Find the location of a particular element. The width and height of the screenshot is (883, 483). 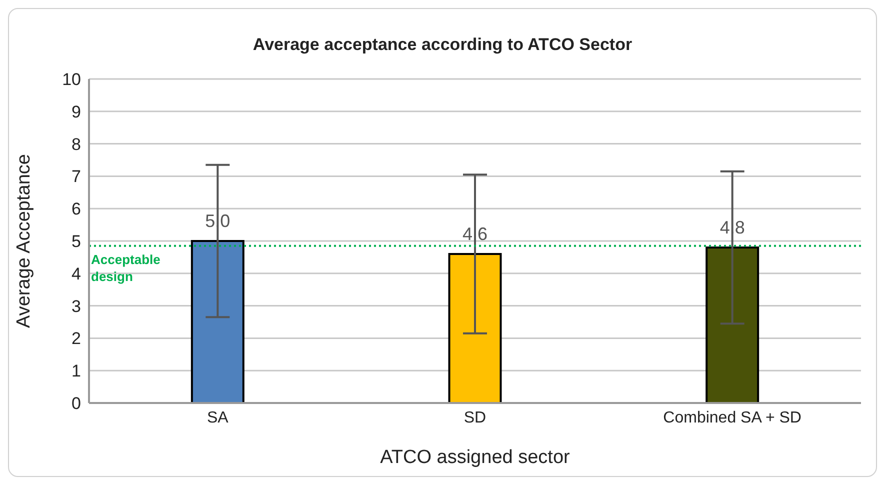

y-axis-title: Average Acceptance is located at coordinates (24, 241).